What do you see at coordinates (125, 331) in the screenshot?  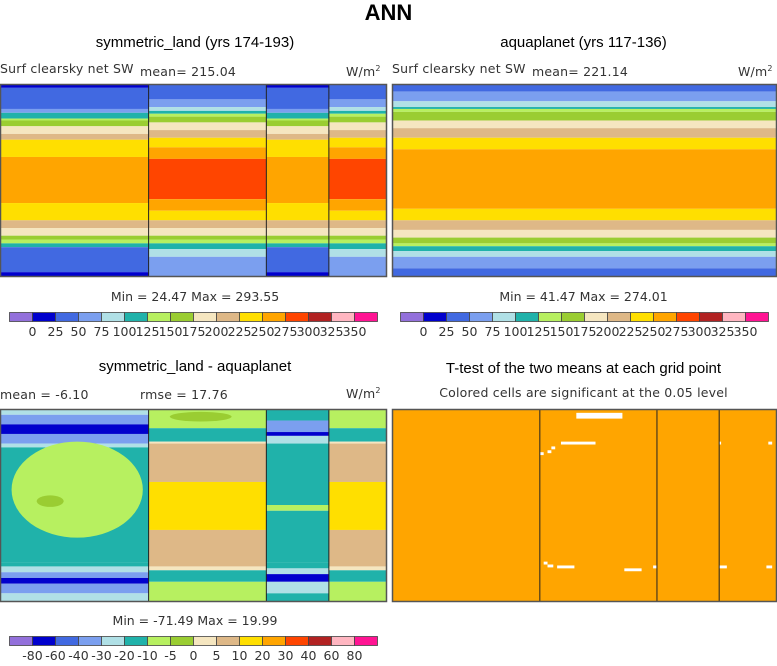 I see `colorbar-tick-label: 100` at bounding box center [125, 331].